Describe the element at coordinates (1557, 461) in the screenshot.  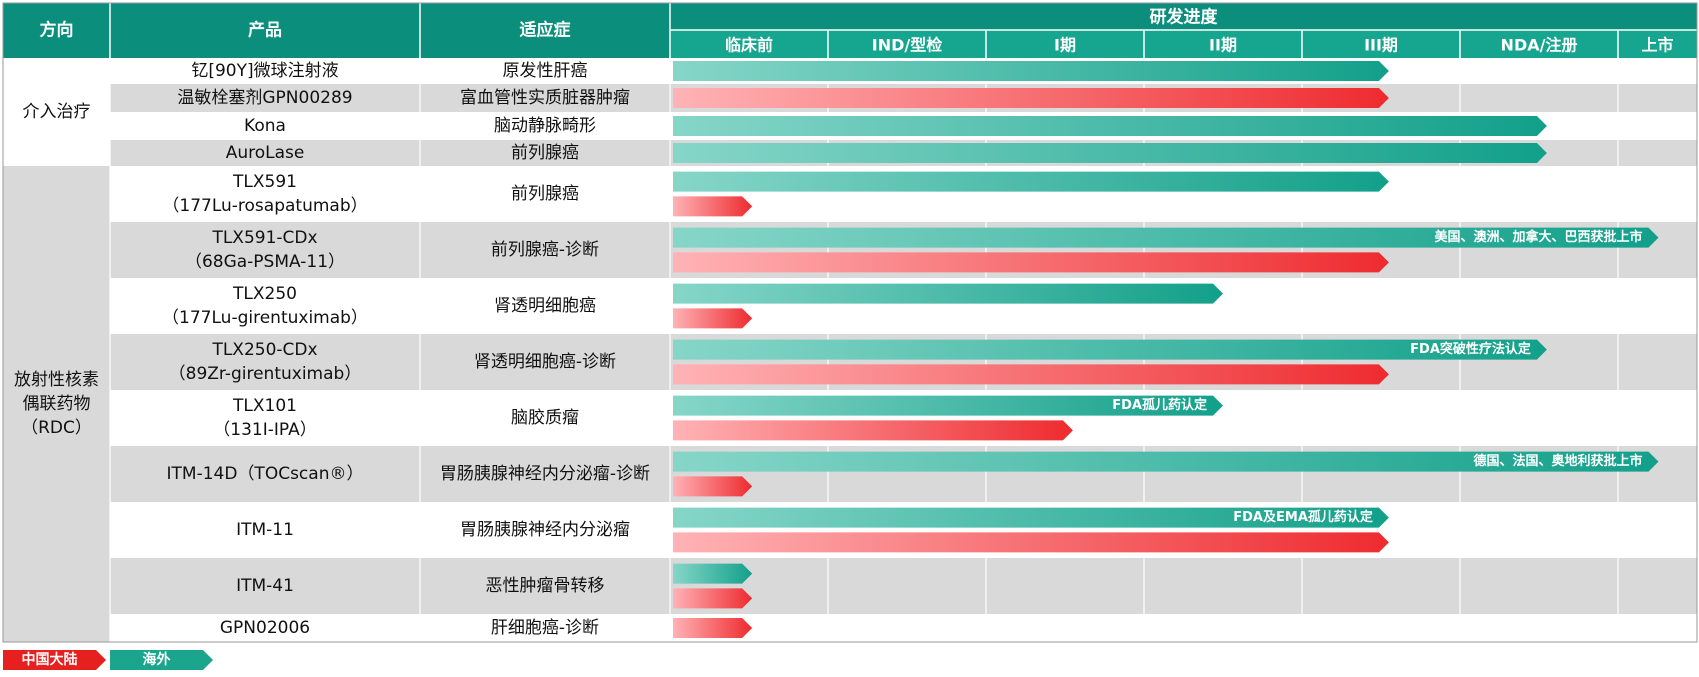
I see `bar-annotation: 德国、法国、奥地利获批上市` at that location.